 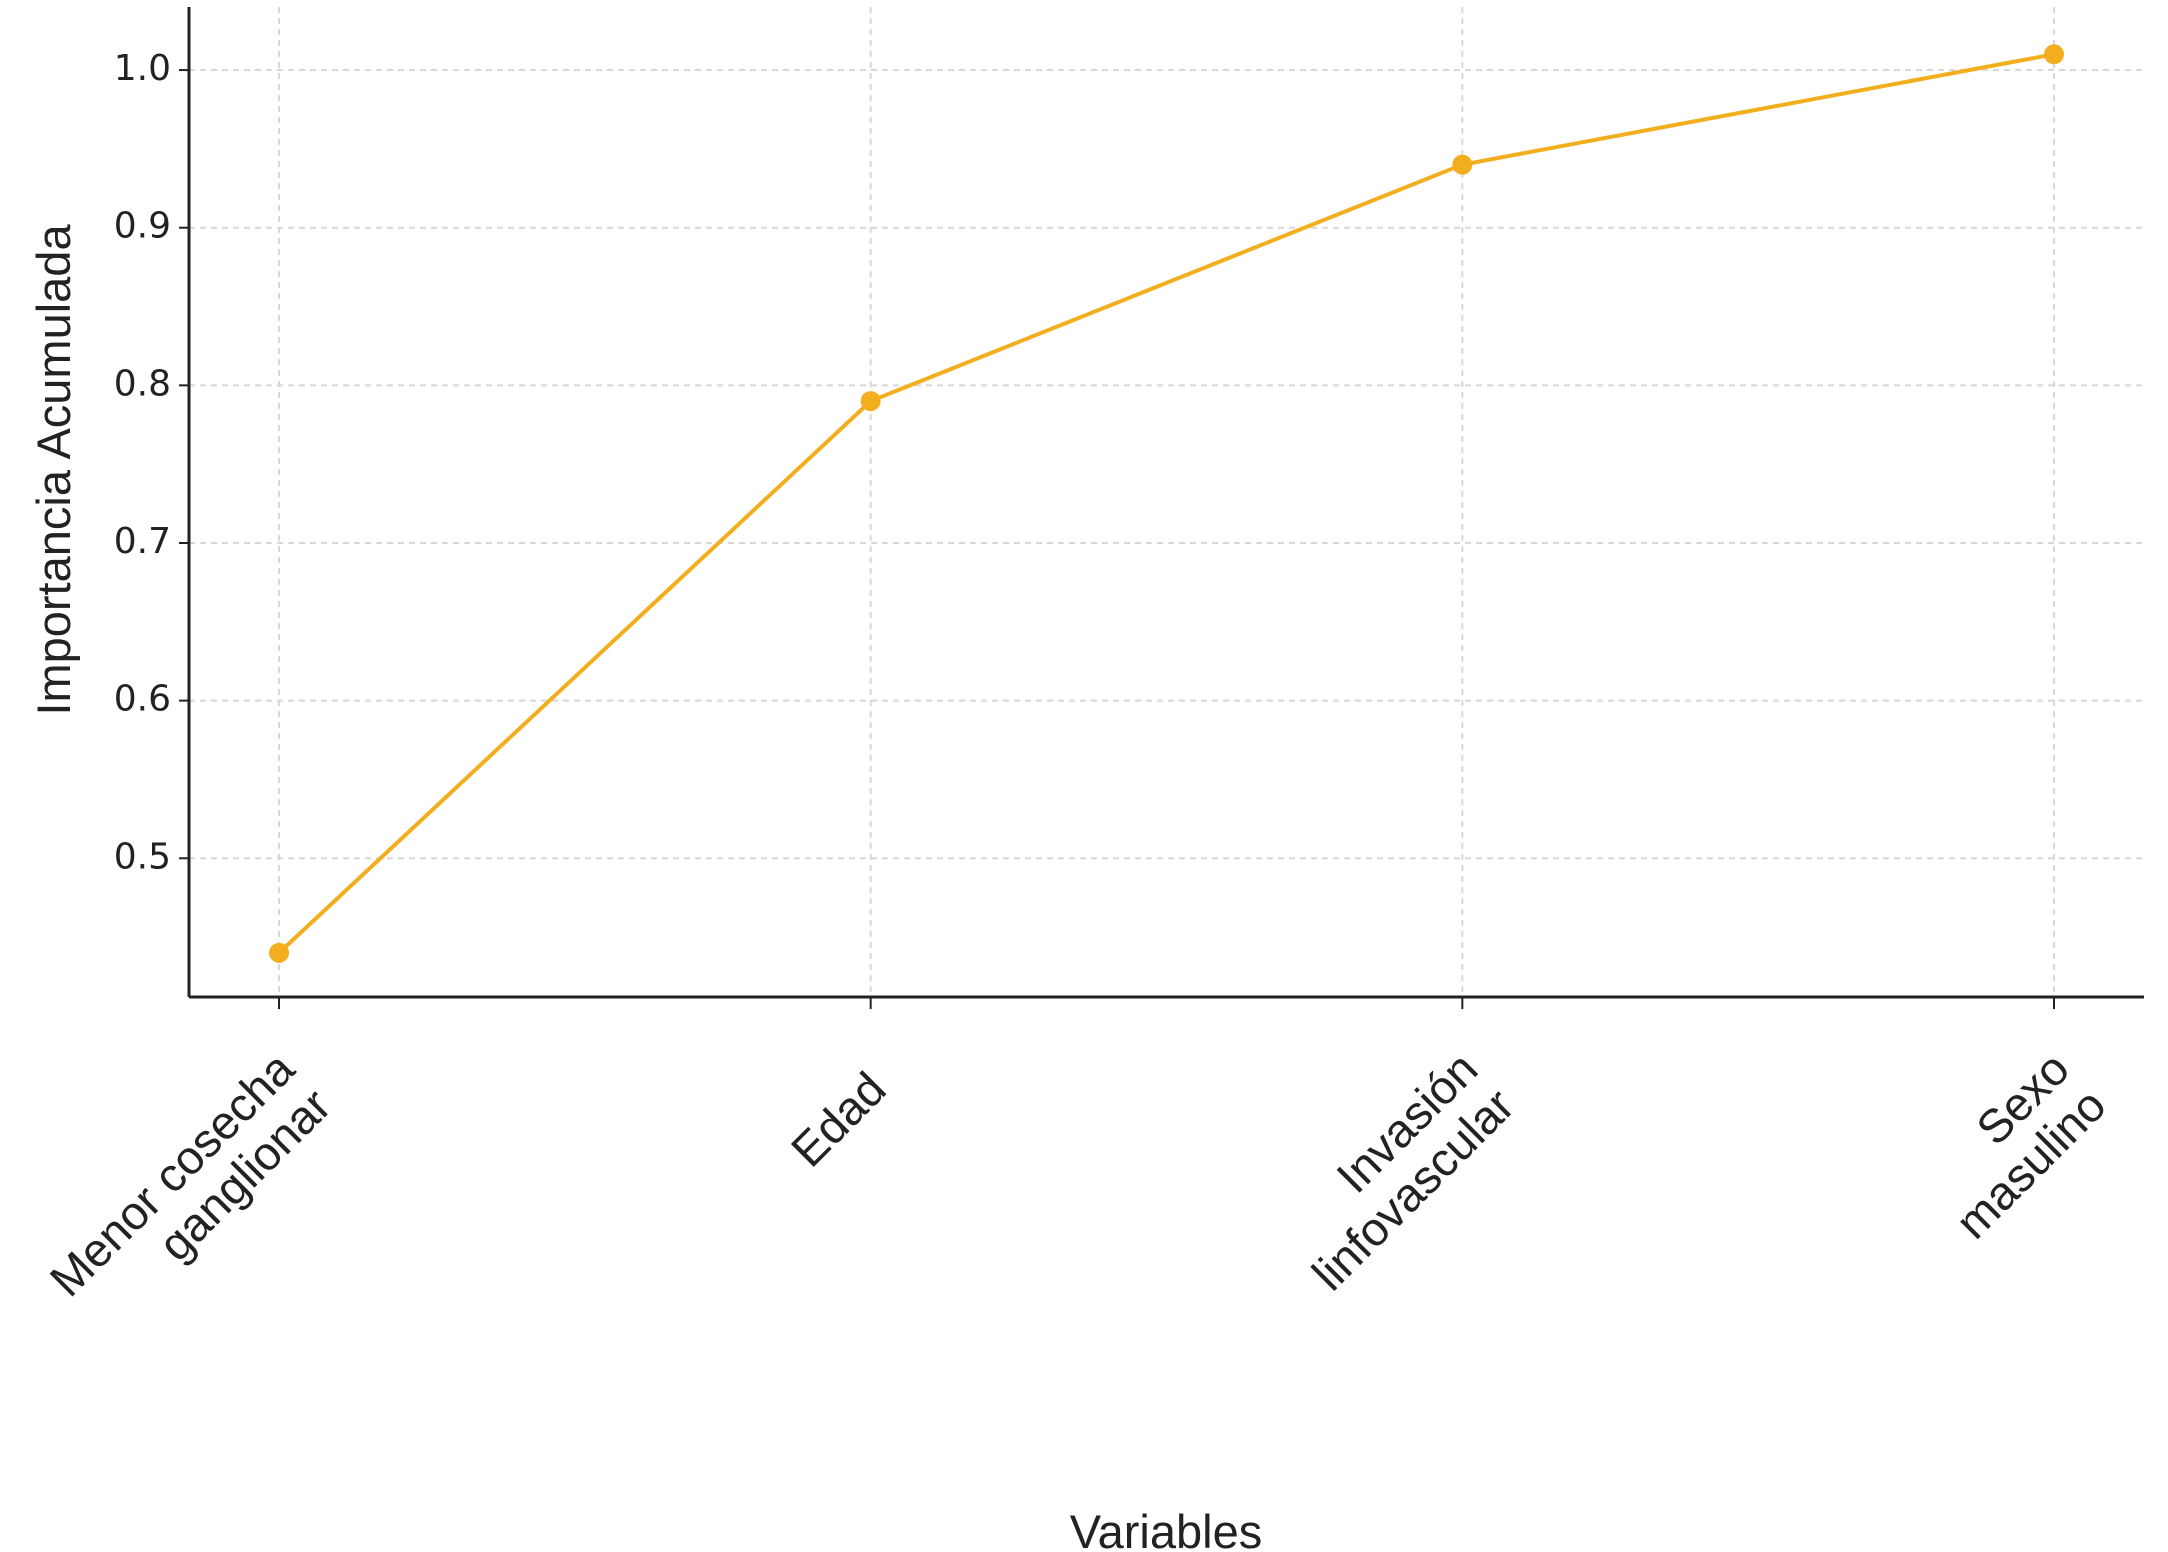 What do you see at coordinates (142, 226) in the screenshot?
I see `y-tick-label: 0.9` at bounding box center [142, 226].